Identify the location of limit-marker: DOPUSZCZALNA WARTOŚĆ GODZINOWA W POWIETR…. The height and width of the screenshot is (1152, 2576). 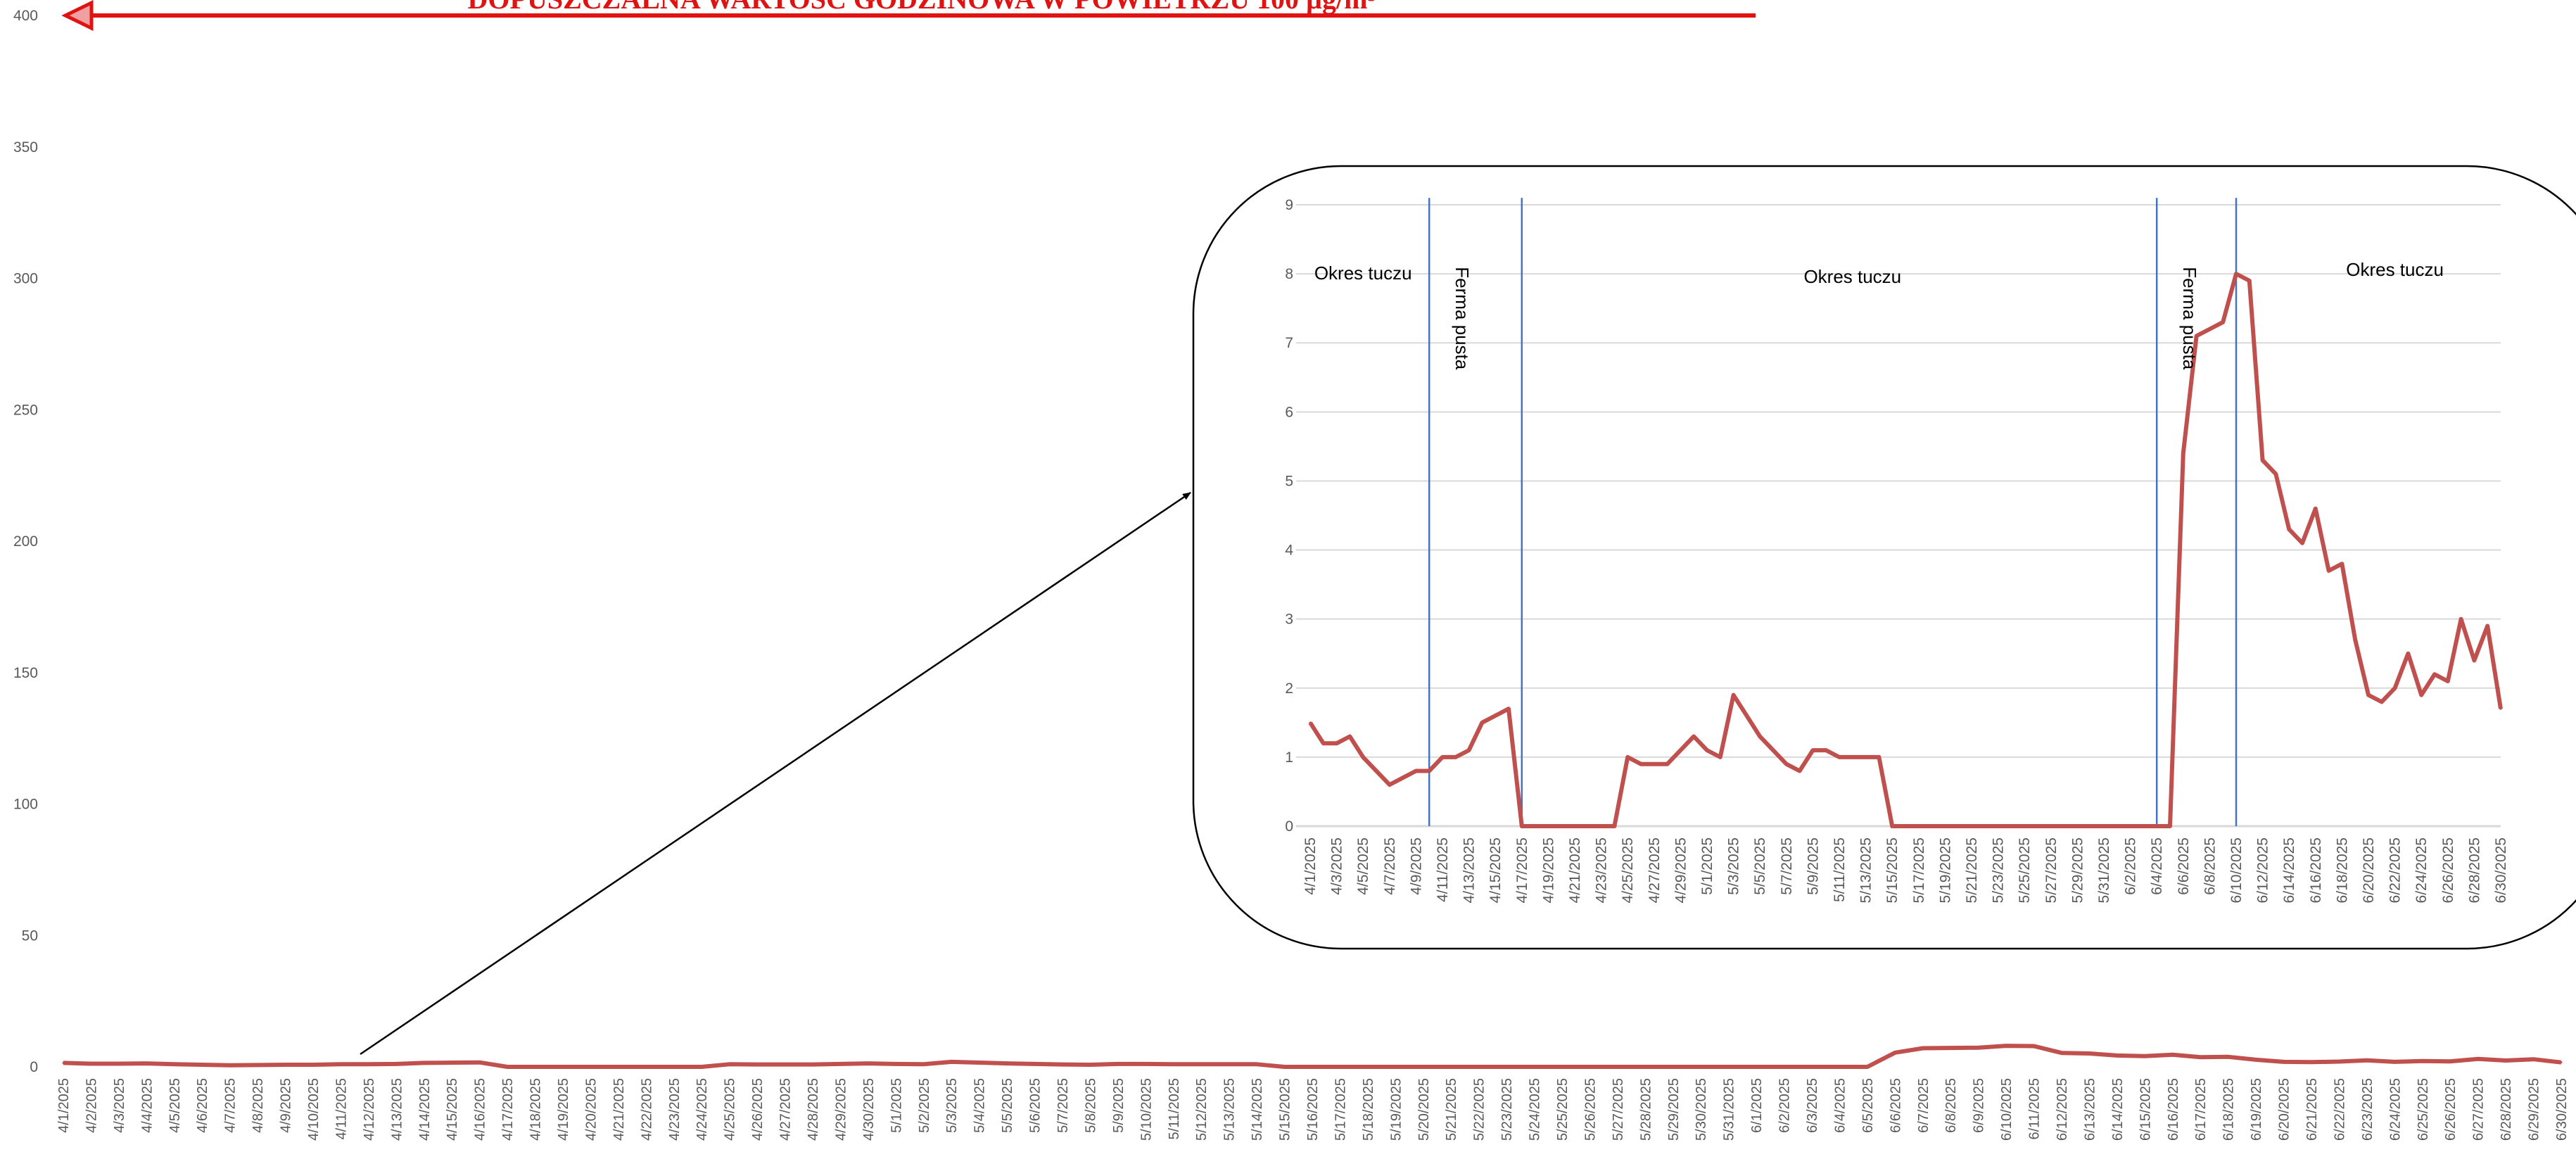
(908, 15).